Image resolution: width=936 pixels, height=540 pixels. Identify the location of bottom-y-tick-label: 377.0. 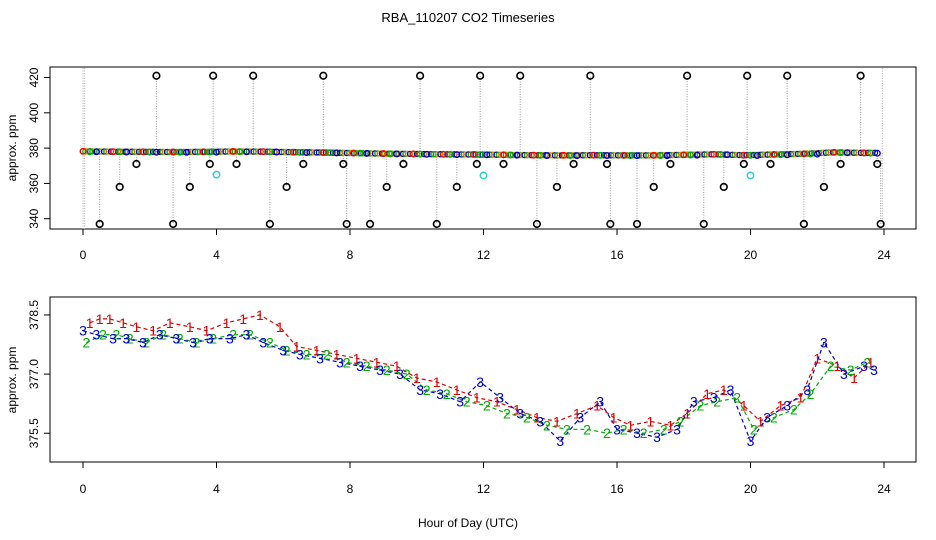
(34, 374).